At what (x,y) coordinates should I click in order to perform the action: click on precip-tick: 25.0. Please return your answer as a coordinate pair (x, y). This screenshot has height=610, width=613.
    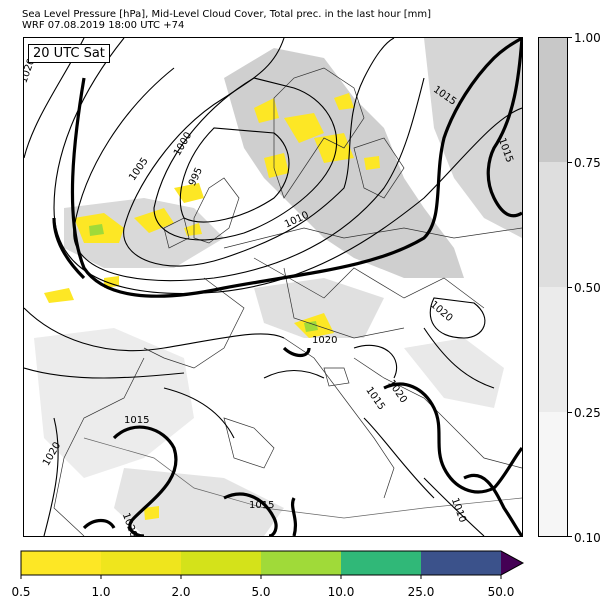
    Looking at the image, I should click on (421, 592).